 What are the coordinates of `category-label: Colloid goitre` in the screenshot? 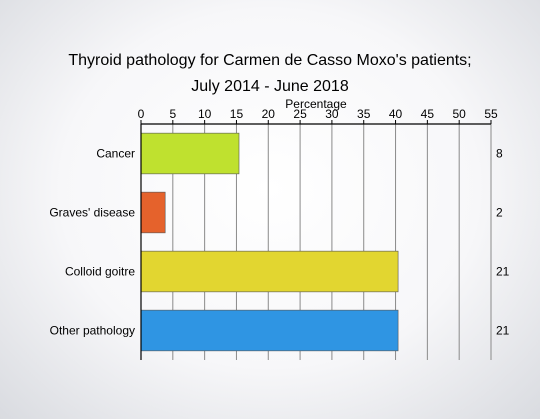 It's located at (100, 272).